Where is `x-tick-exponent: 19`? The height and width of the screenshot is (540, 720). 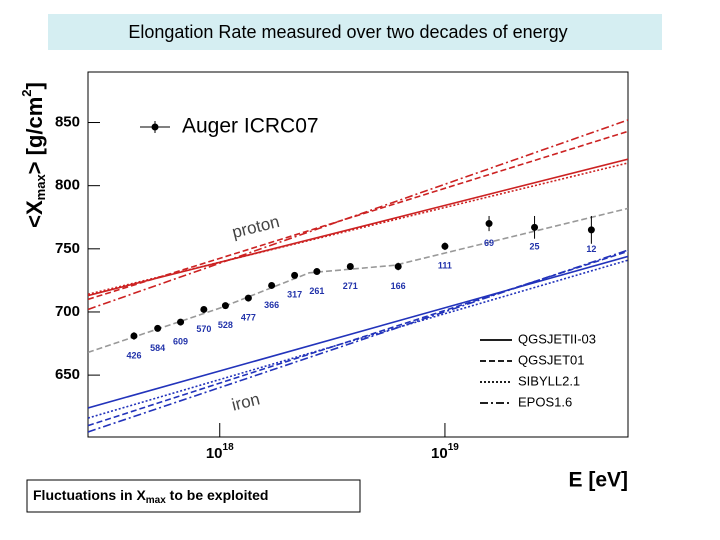 x-tick-exponent: 19 is located at coordinates (454, 447).